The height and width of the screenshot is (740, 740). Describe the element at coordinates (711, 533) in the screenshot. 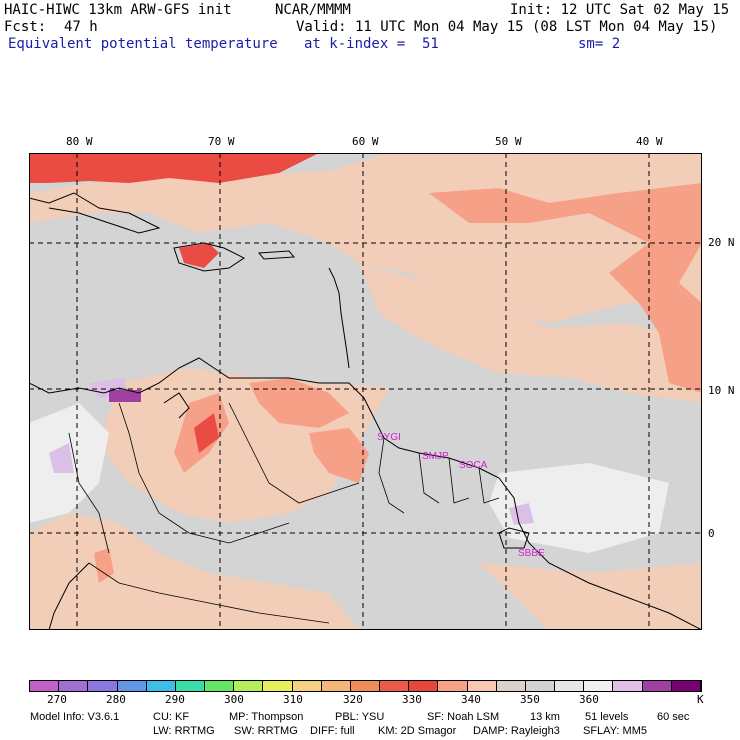

I see `lat-label-eq: 0` at that location.